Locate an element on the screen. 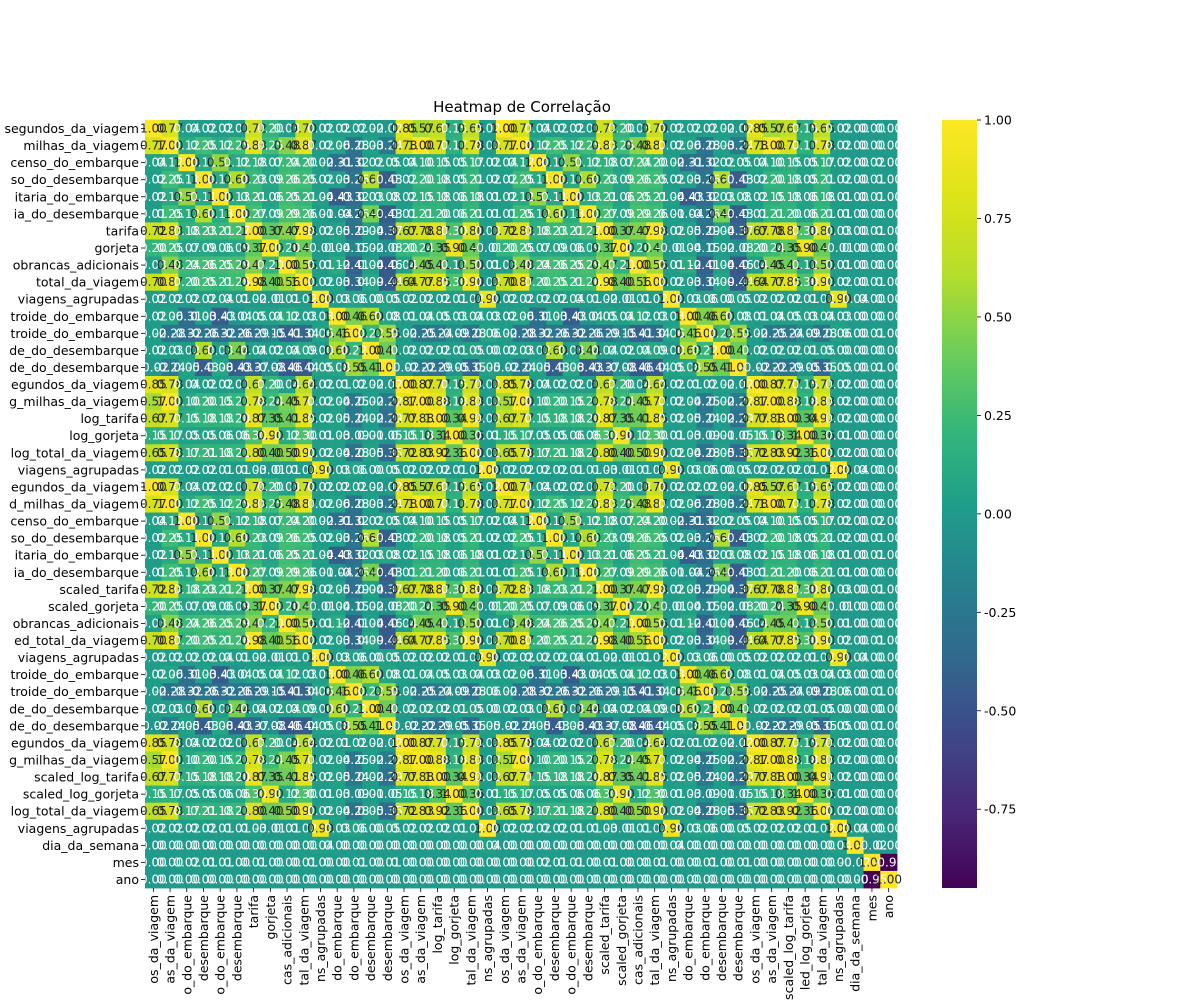 The width and height of the screenshot is (1200, 1000). x-tick-label: os_da_viagem is located at coordinates (153, 939).